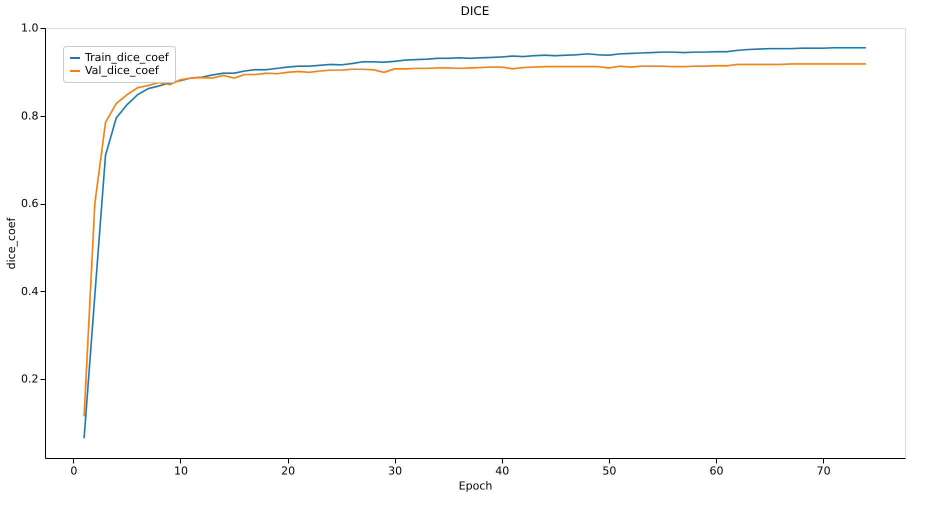 This screenshot has height=507, width=948. Describe the element at coordinates (395, 471) in the screenshot. I see `x-tick-label: 30` at that location.